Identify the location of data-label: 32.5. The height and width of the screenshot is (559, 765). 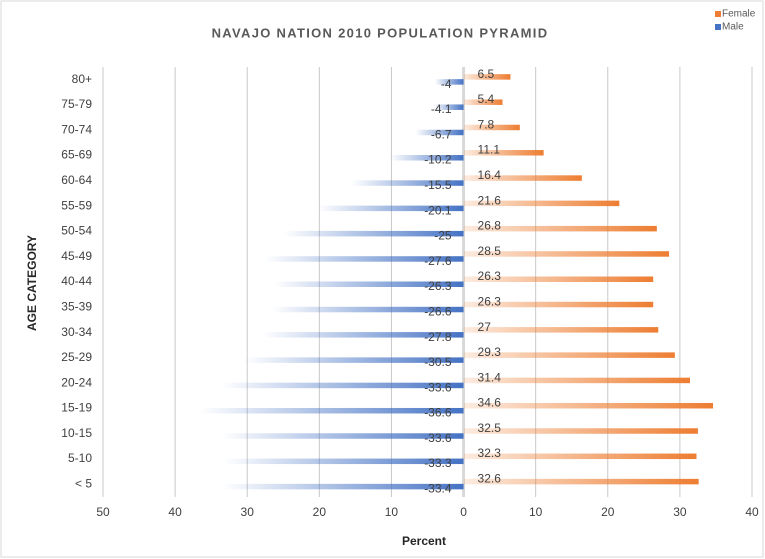
(490, 428).